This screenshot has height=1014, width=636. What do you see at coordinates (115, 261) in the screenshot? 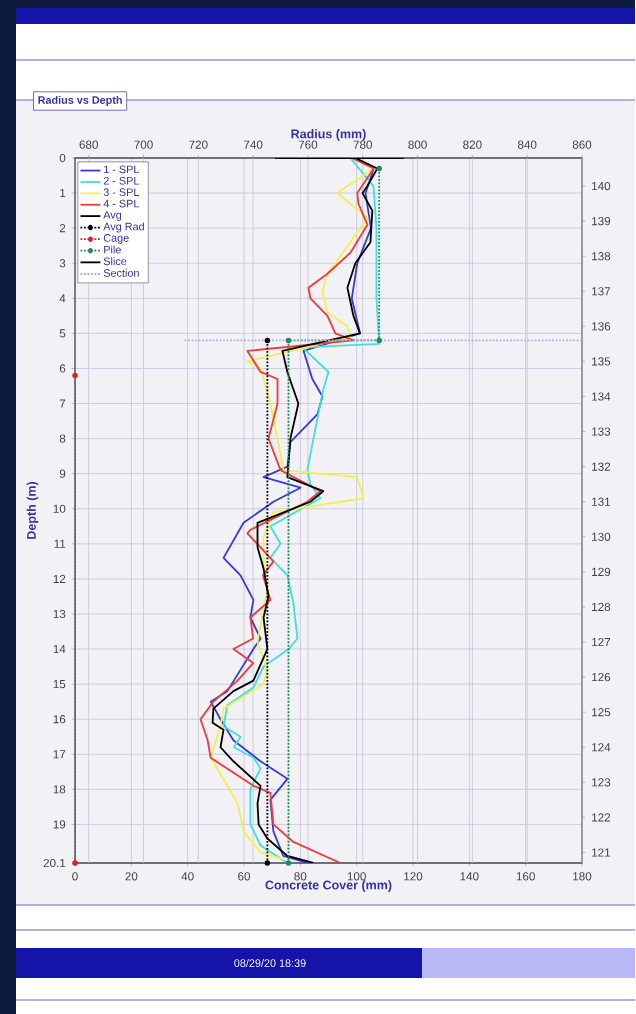
I see `legend-label: Slice` at bounding box center [115, 261].